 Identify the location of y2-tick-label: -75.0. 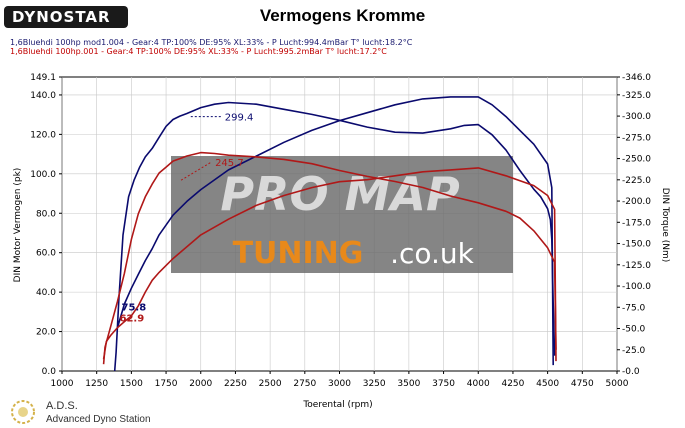
(634, 308).